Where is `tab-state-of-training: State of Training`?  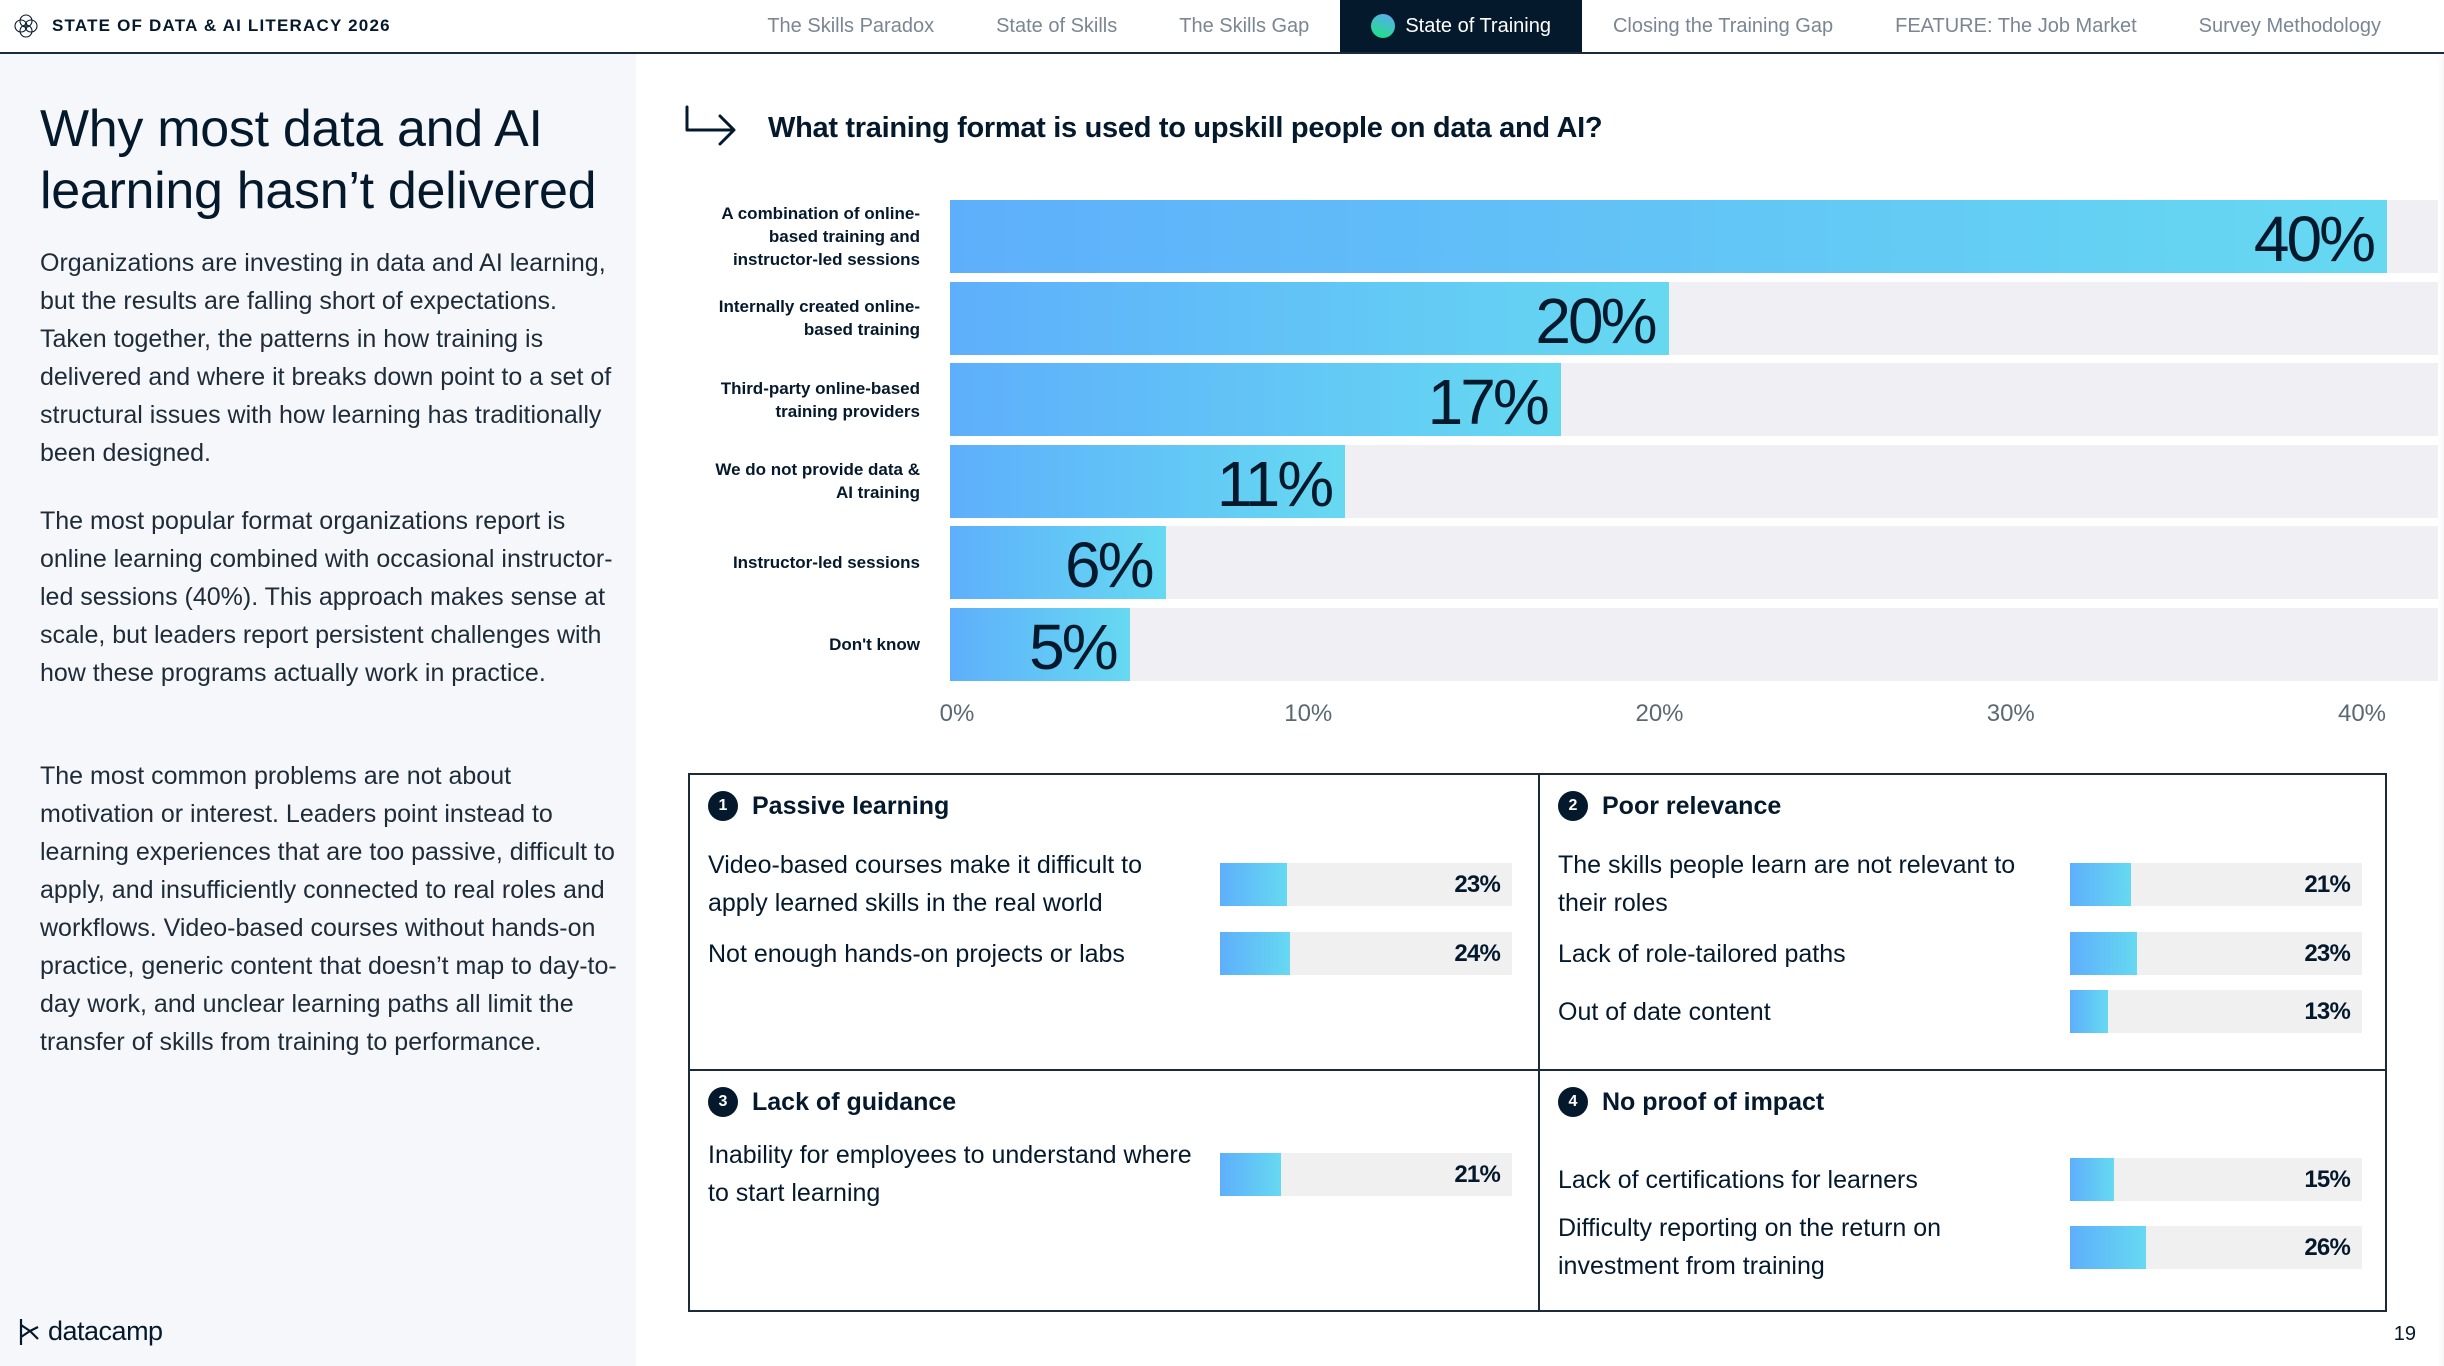
tab-state-of-training: State of Training is located at coordinates (1461, 26).